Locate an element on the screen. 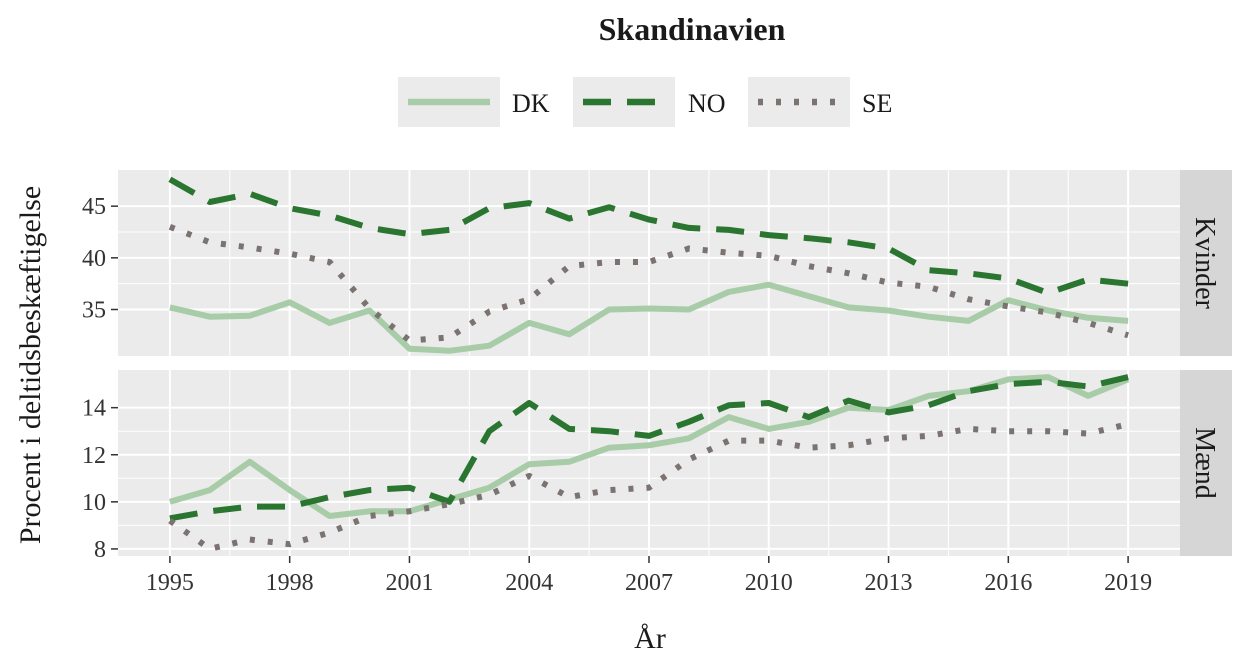 The image size is (1248, 672). strip-label-m-nd: Mænd is located at coordinates (1204, 463).